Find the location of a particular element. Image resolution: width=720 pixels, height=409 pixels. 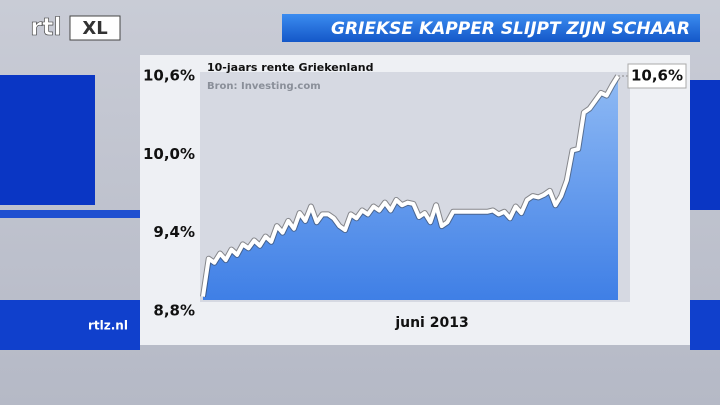

source: Bron: Investing.com is located at coordinates (264, 86).